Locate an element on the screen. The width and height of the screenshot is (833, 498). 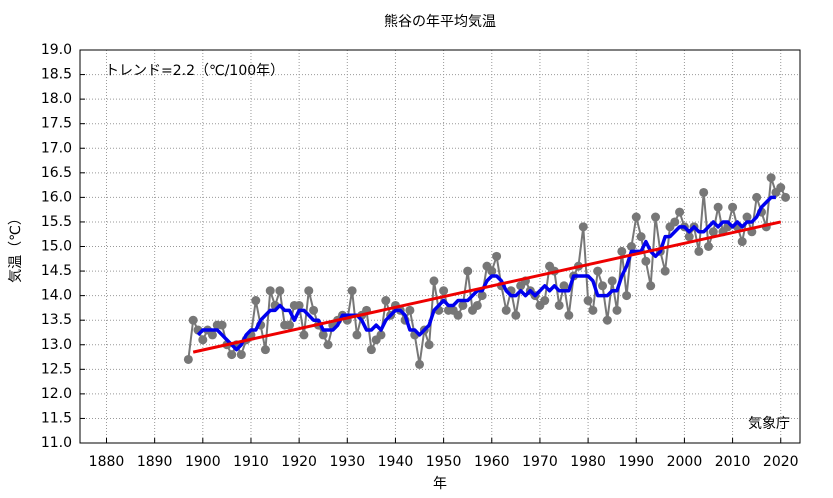
chart-title: 熊谷の年平均気温 is located at coordinates (440, 22).